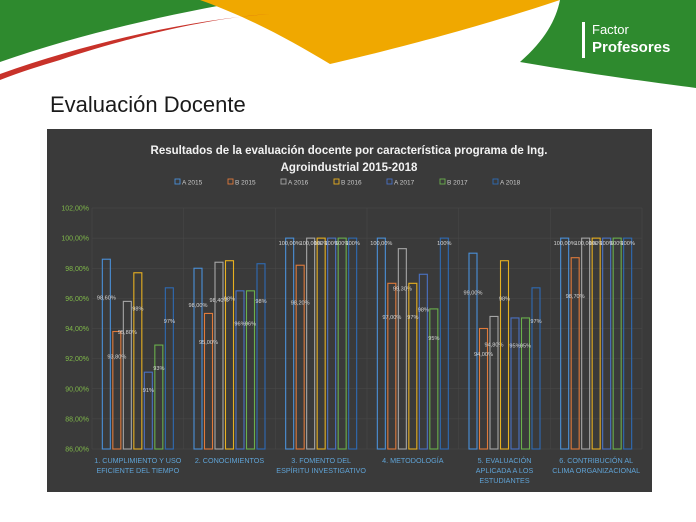 This screenshot has width=696, height=522. What do you see at coordinates (494, 345) in the screenshot?
I see `data-label: 94,80%` at bounding box center [494, 345].